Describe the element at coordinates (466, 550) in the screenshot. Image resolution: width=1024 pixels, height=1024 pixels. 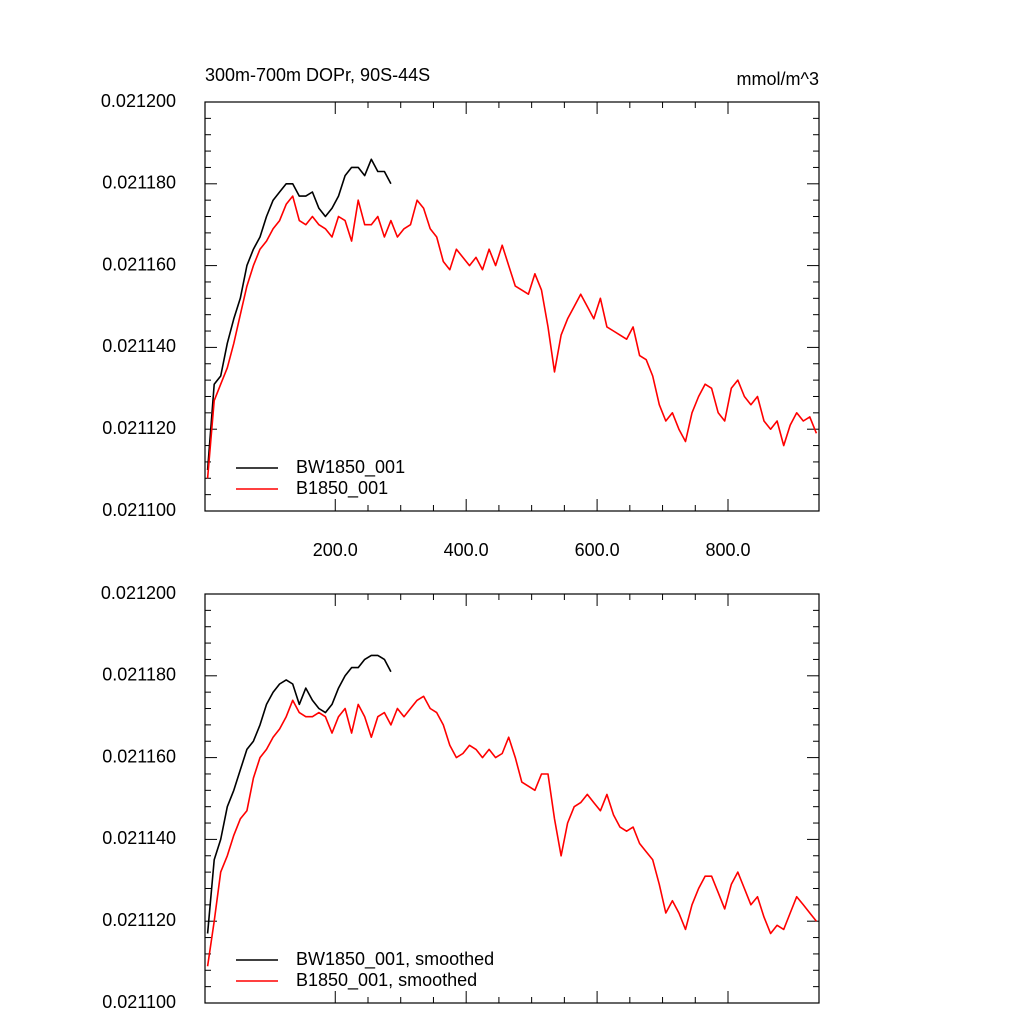
I see `x-tick-label: 400.0` at that location.